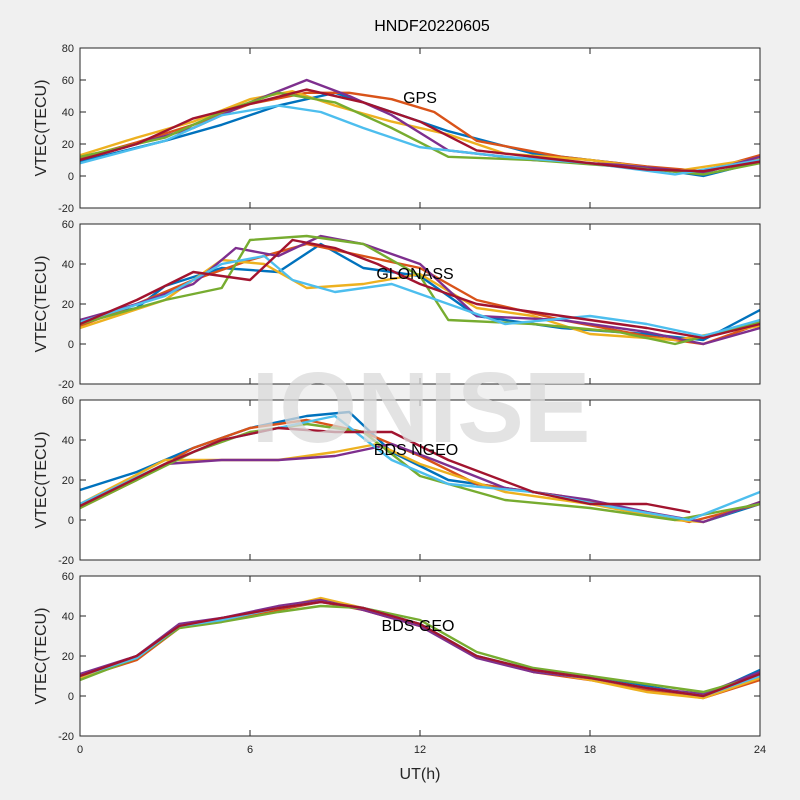 Image resolution: width=800 pixels, height=800 pixels. Describe the element at coordinates (432, 26) in the screenshot. I see `figure-title: HNDF20220605` at that location.